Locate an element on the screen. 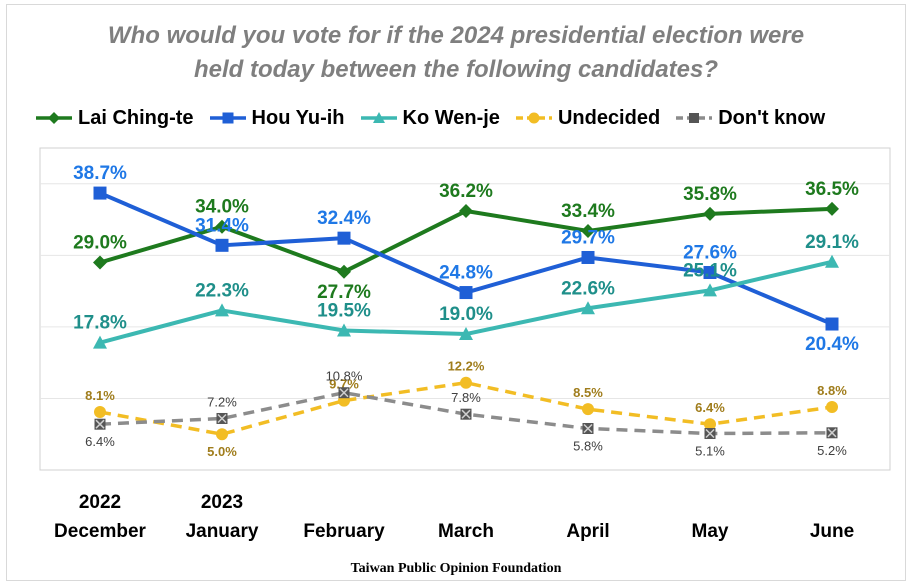 Image resolution: width=912 pixels, height=585 pixels. ko-wen-je-data-label: 22.3% is located at coordinates (222, 290).